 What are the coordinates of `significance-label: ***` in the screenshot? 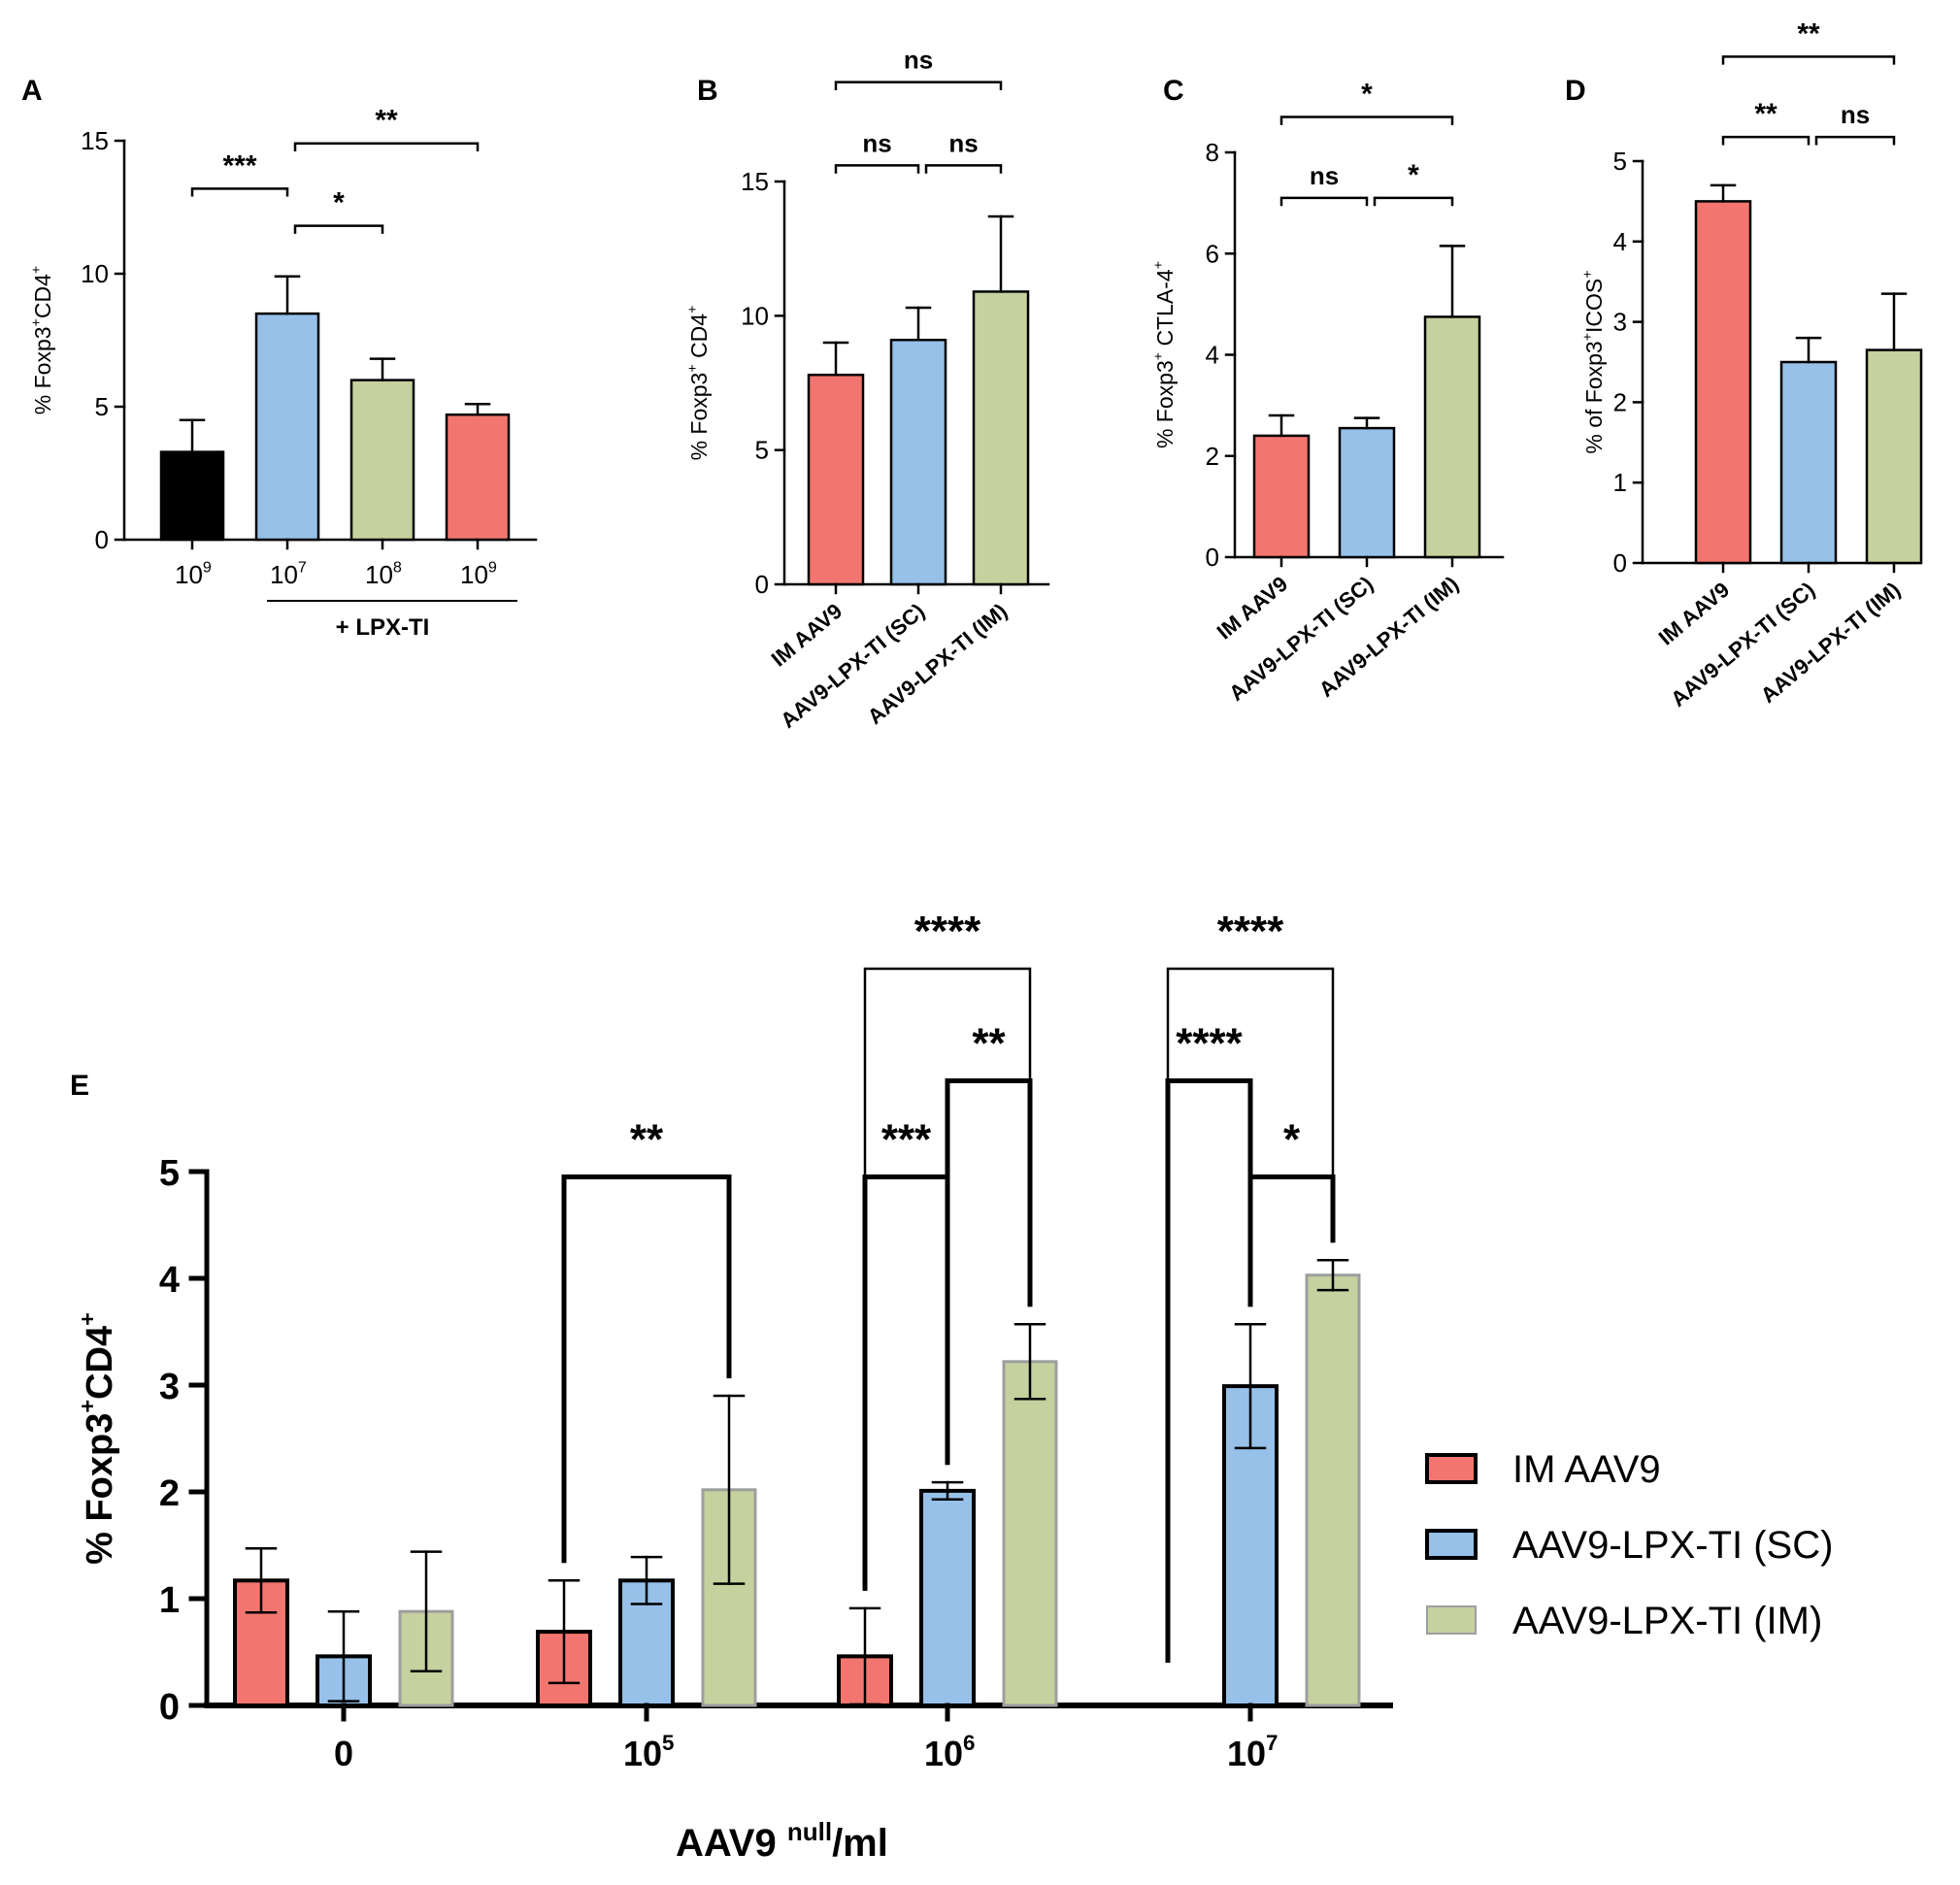 It's located at (239, 165).